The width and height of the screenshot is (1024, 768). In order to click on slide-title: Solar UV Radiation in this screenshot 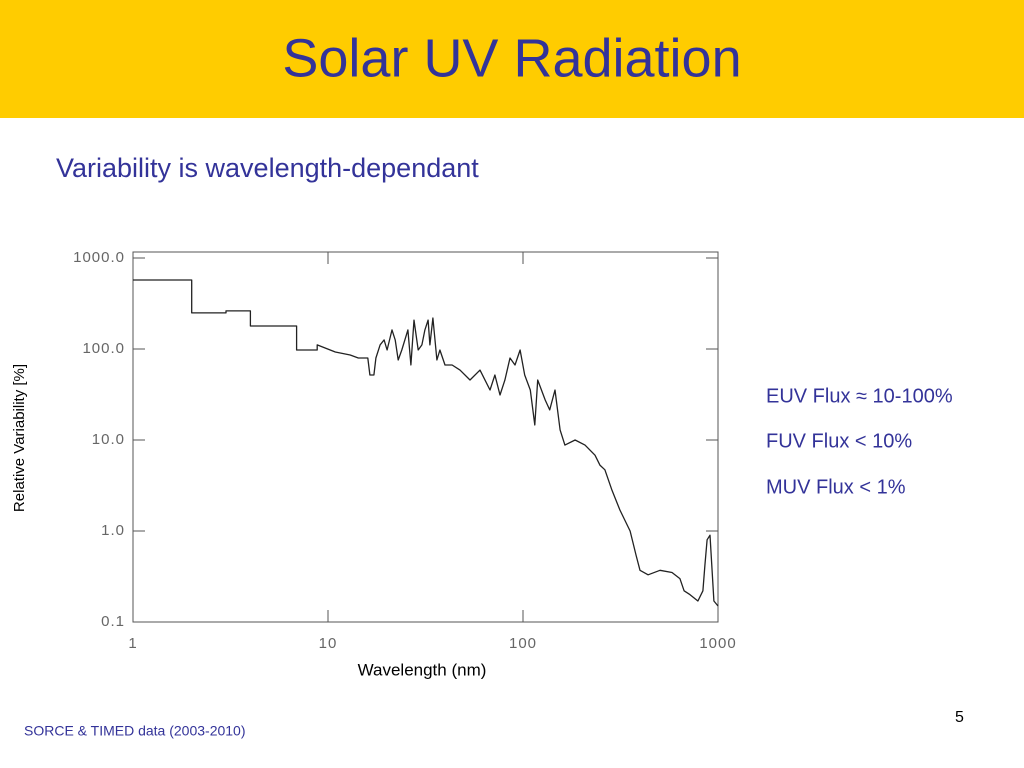, I will do `click(511, 58)`.